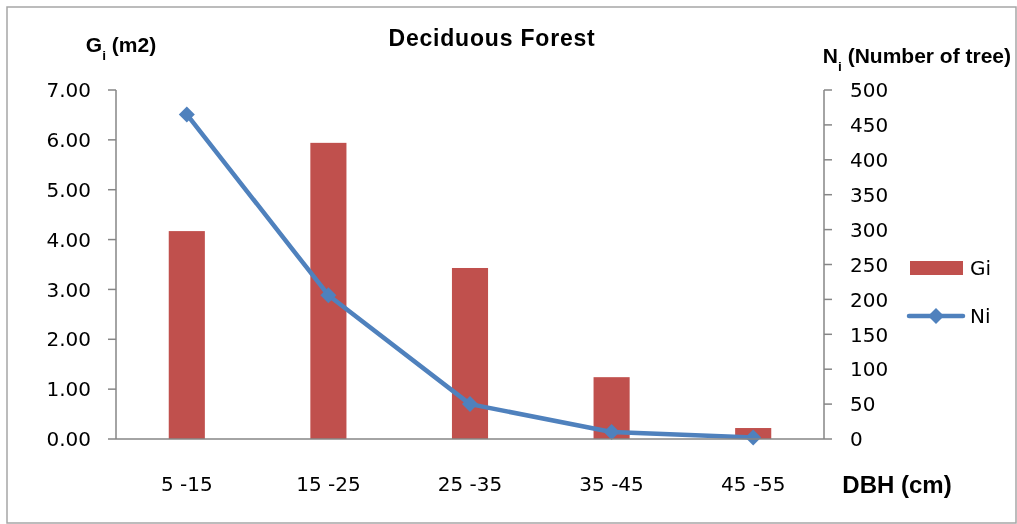  Describe the element at coordinates (68, 439) in the screenshot. I see `y-tick-label: 0.00` at that location.